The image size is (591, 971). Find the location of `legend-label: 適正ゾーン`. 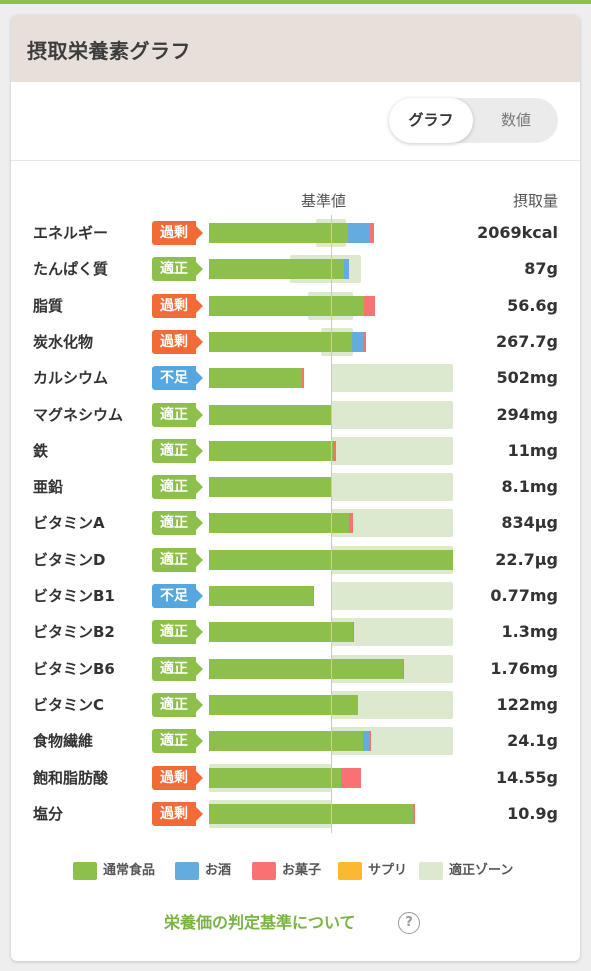

legend-label: 適正ゾーン is located at coordinates (481, 870).